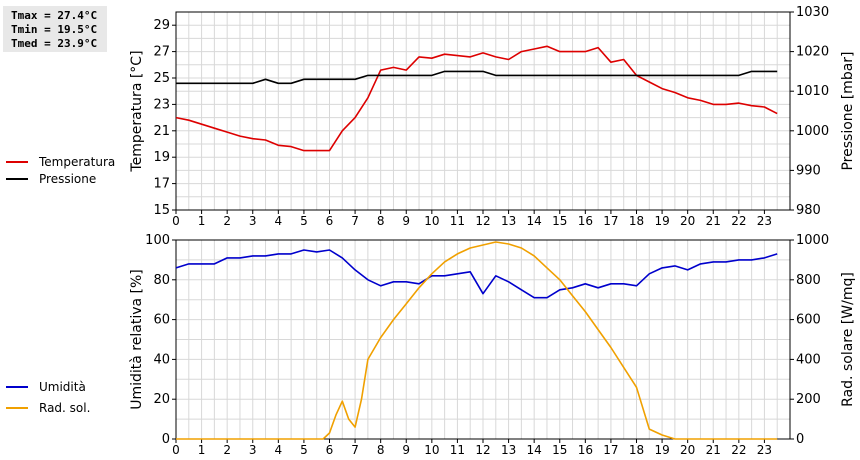  Describe the element at coordinates (808, 359) in the screenshot. I see `y-right-tick-label: 400` at that location.